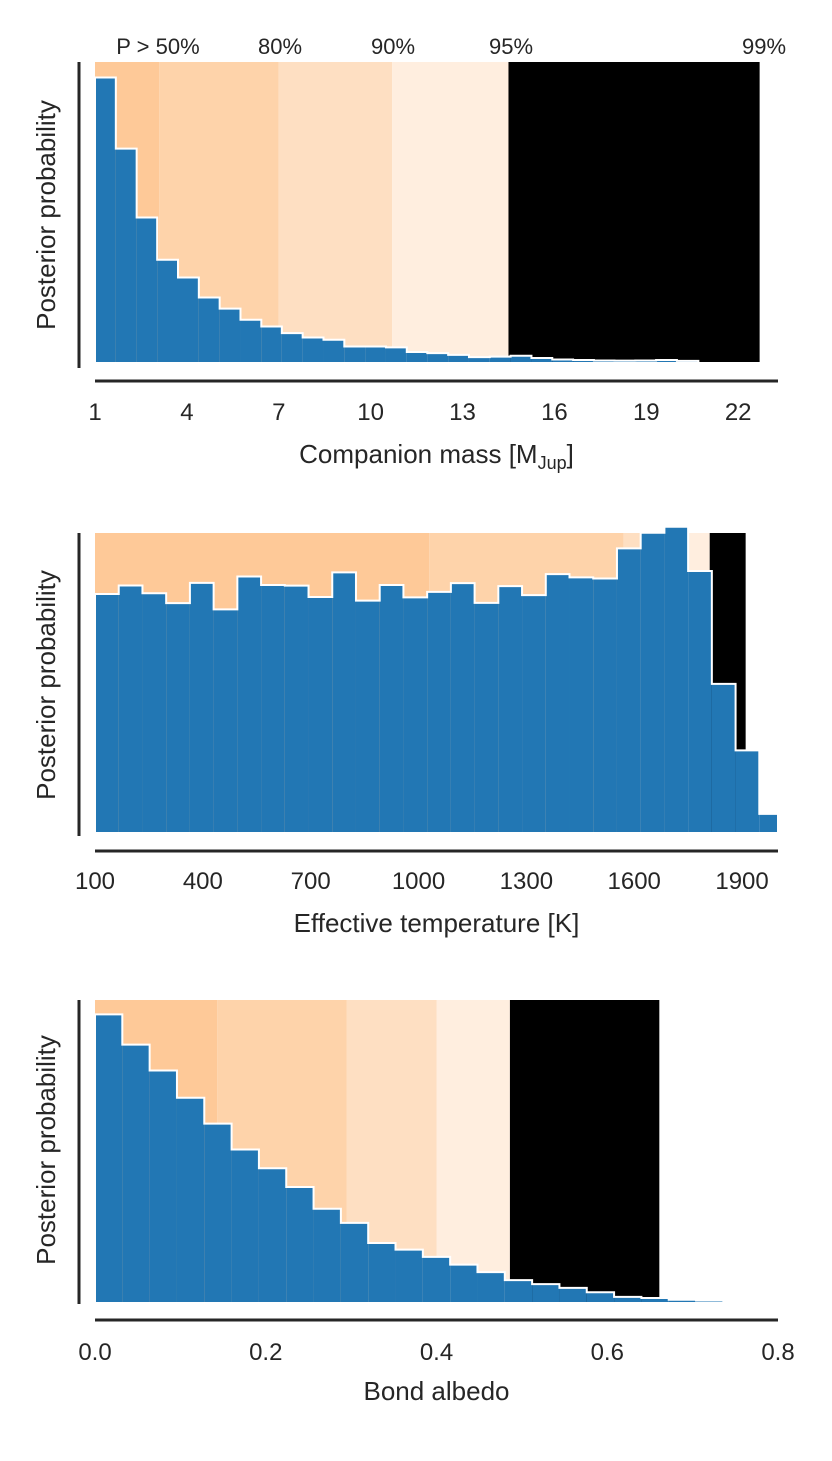 This screenshot has width=832, height=1461. Describe the element at coordinates (570, 454) in the screenshot. I see `x-axis-label-tail: ]` at that location.